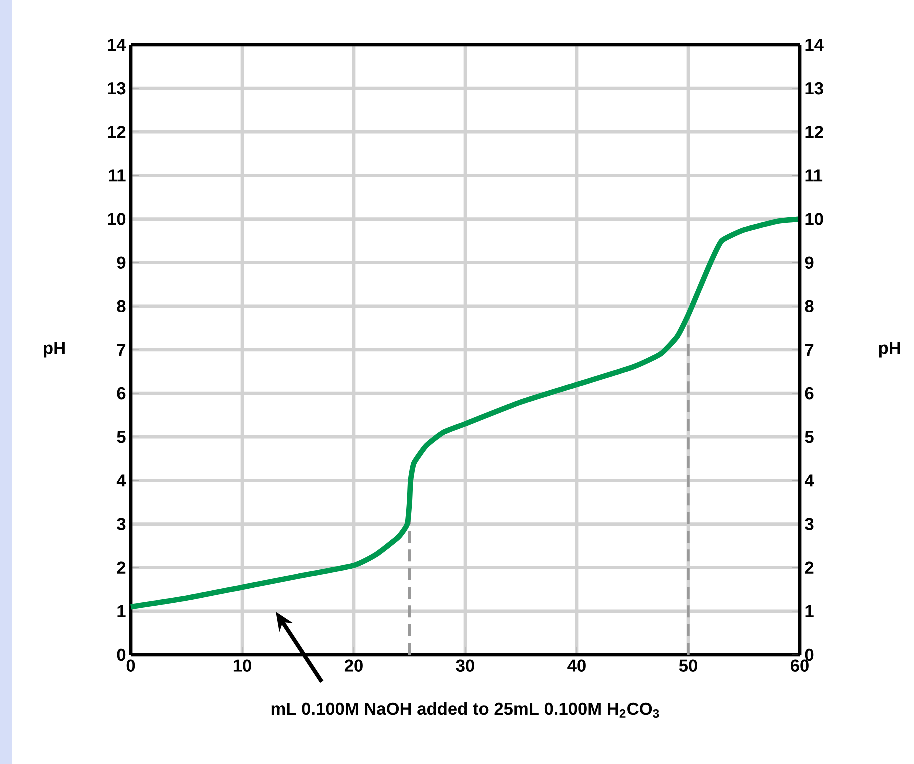 This screenshot has height=764, width=914. I want to click on y2-tick-label: 5, so click(809, 437).